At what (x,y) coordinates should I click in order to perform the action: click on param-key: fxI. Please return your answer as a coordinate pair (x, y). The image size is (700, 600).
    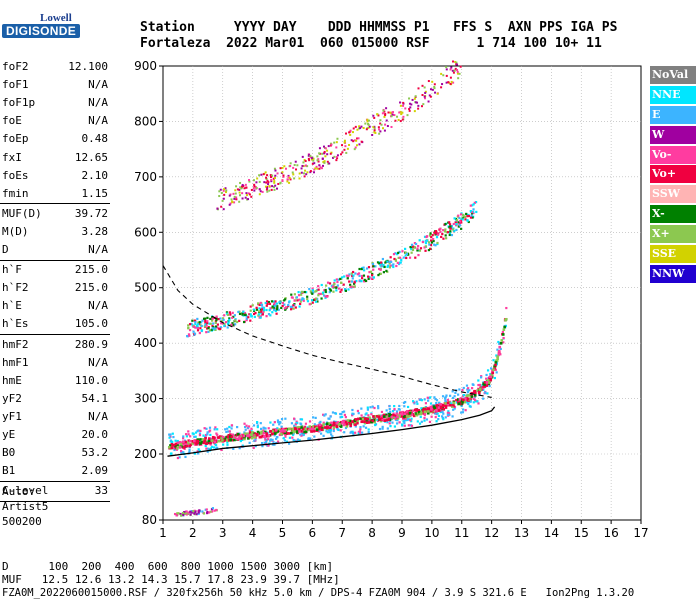
    Looking at the image, I should click on (12, 157).